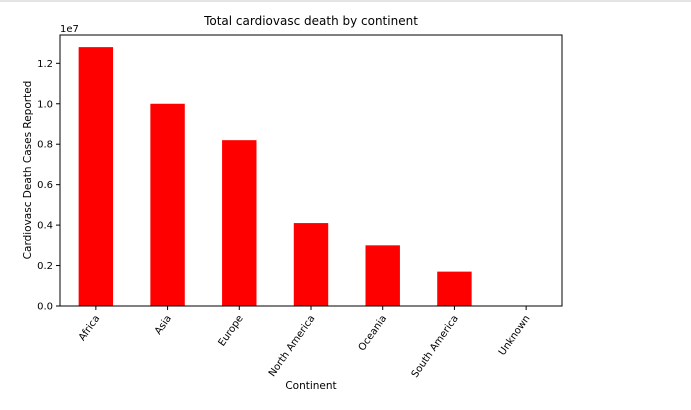 The height and width of the screenshot is (410, 691). I want to click on bar-oceania, so click(382, 275).